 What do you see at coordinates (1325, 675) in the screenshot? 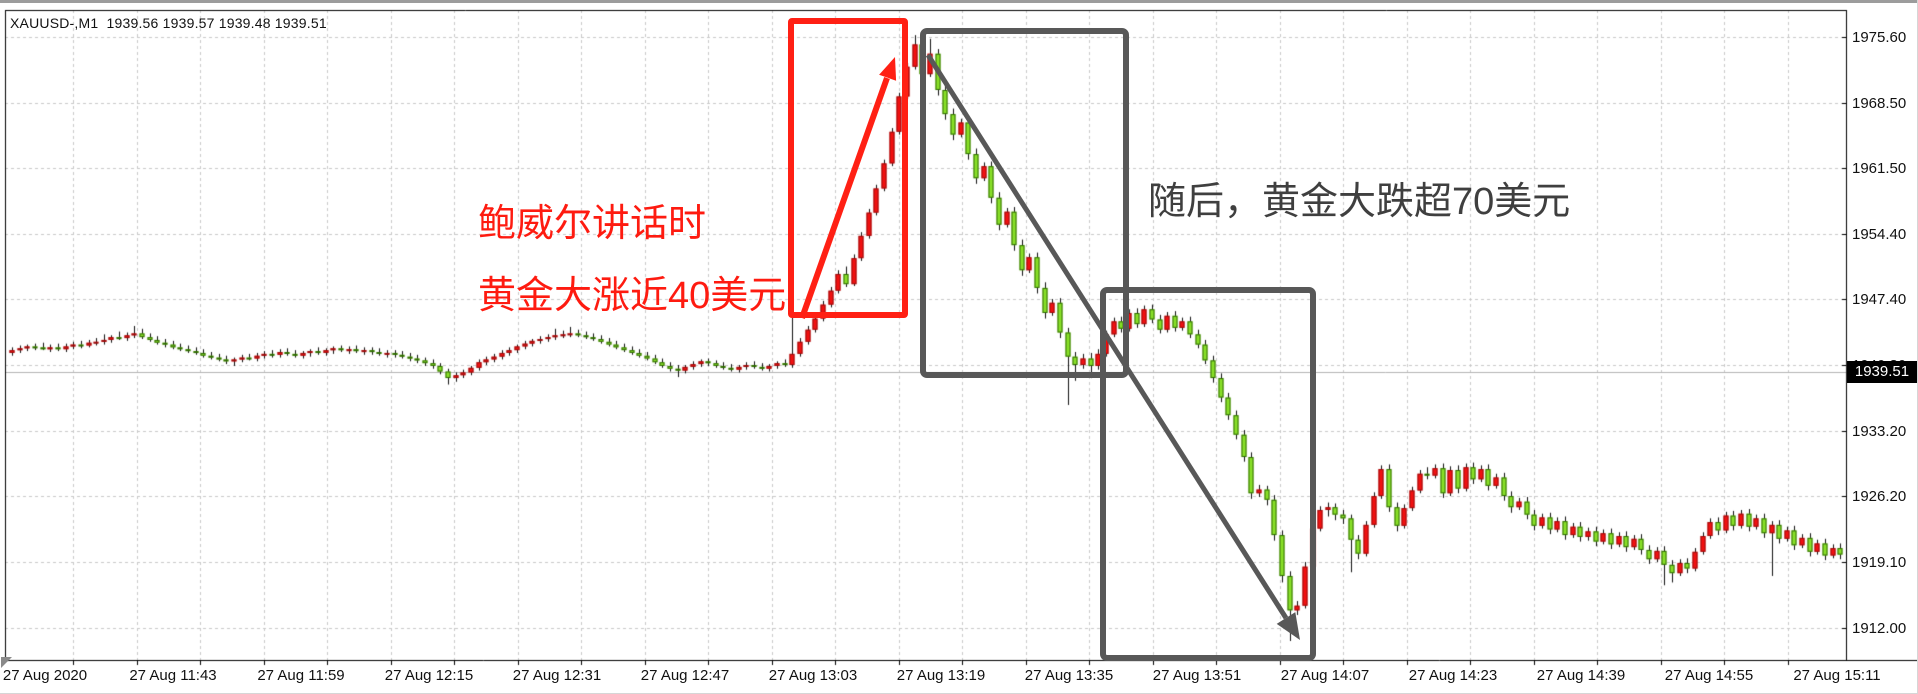
I see `time-axis-label: 27 Aug 14:07` at bounding box center [1325, 675].